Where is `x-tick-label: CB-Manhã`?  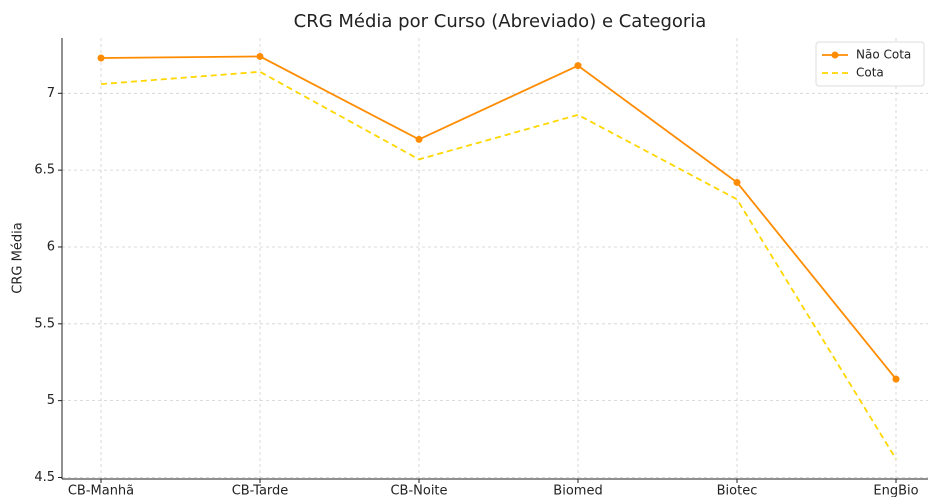
x-tick-label: CB-Manhã is located at coordinates (101, 490).